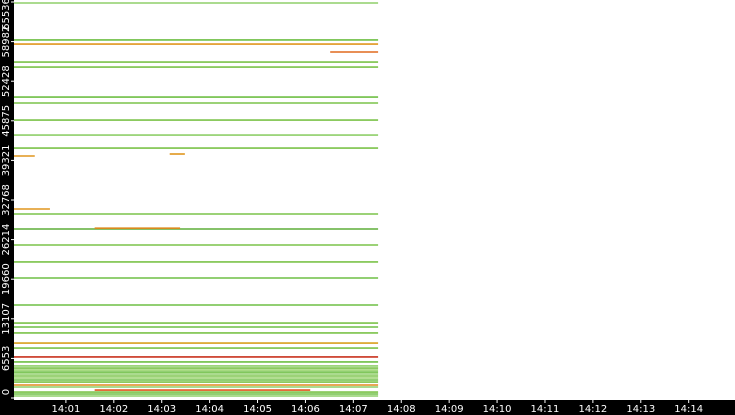  I want to click on x-tick-label: 14:11, so click(545, 409).